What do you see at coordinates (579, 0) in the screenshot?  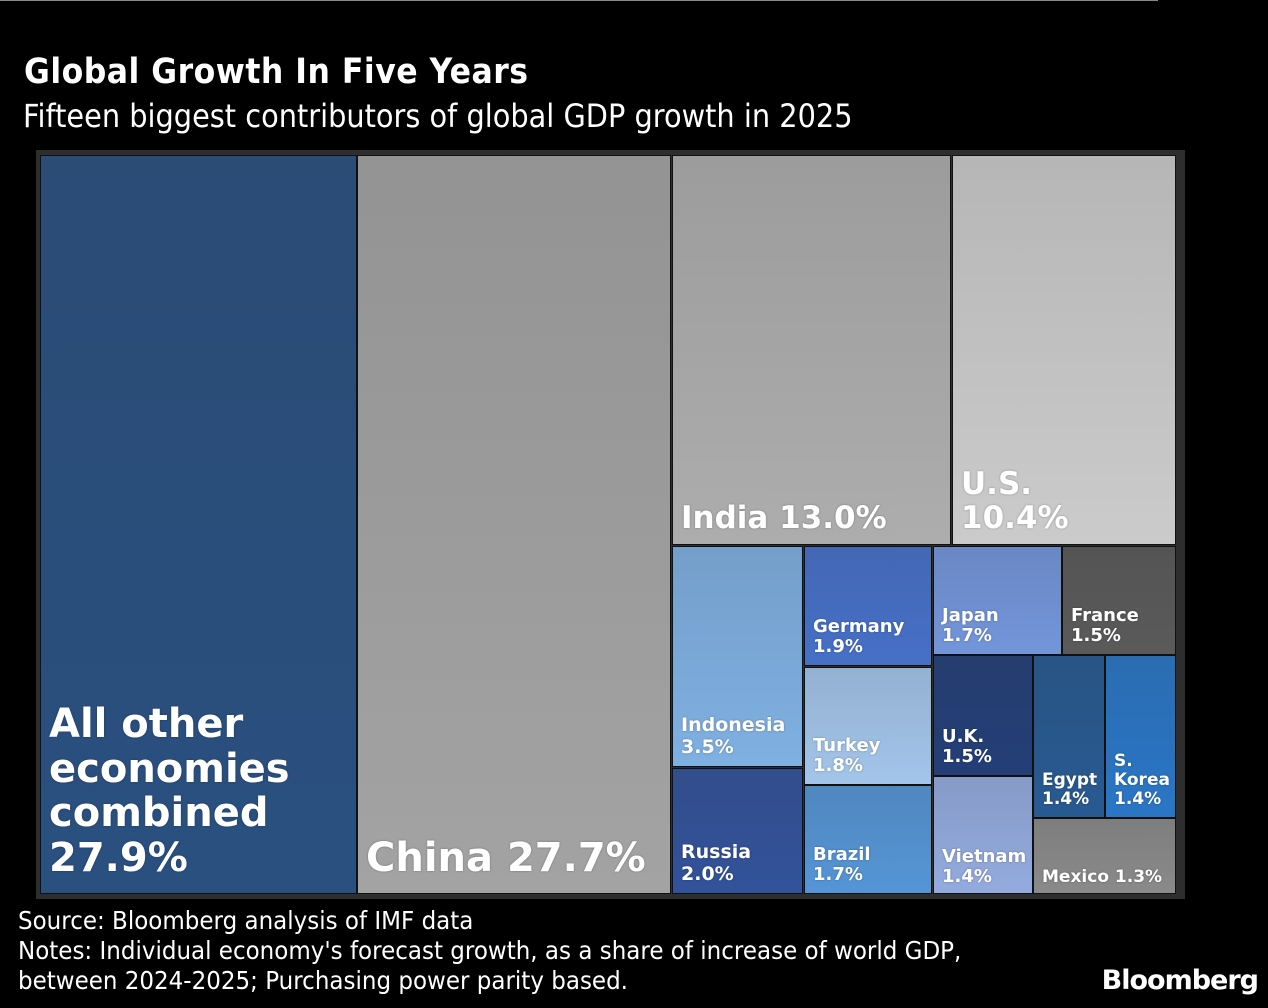 I see `top-rule` at bounding box center [579, 0].